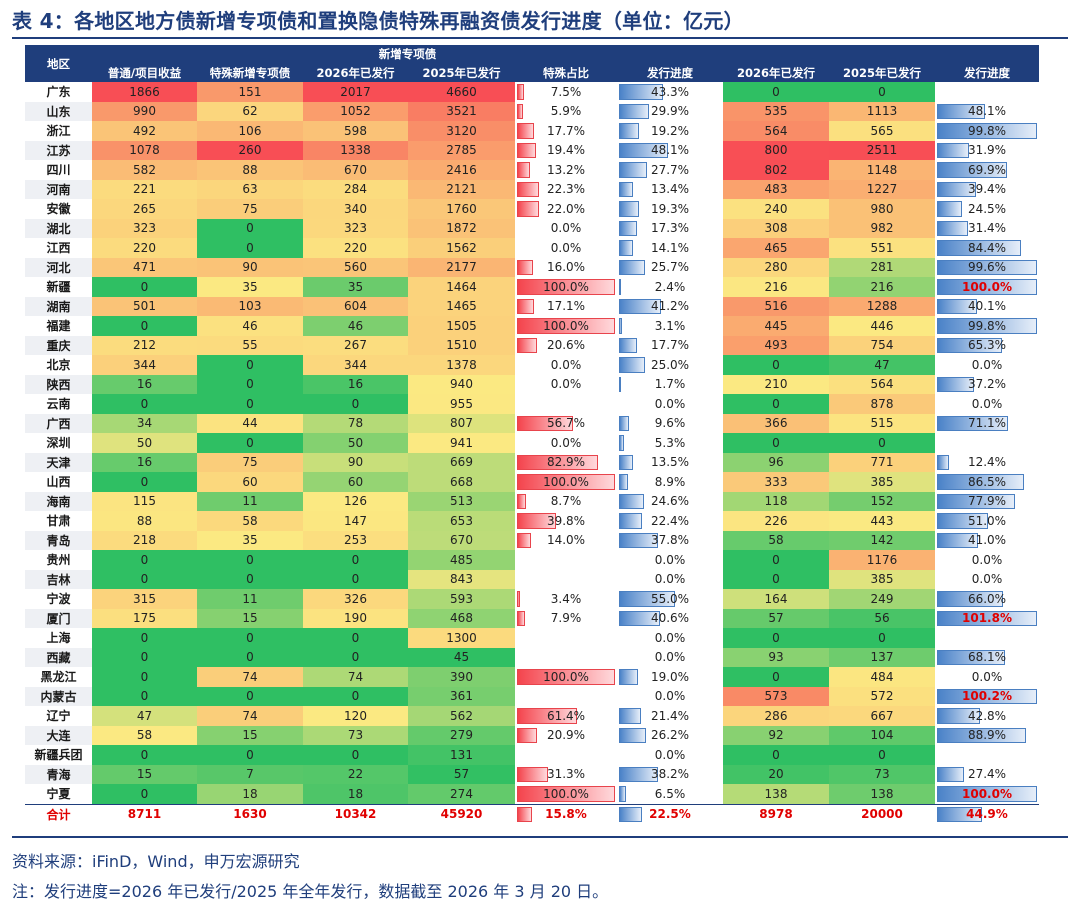 The image size is (1080, 906). Describe the element at coordinates (670, 502) in the screenshot. I see `cell-progress: 24.6%` at that location.